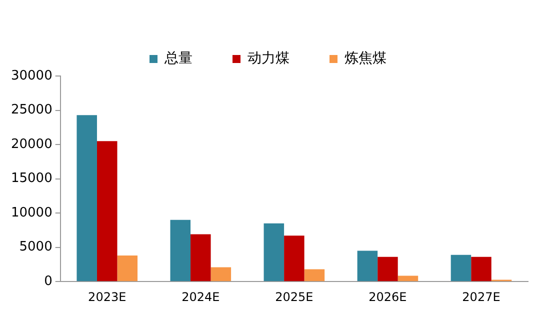  What do you see at coordinates (48, 281) in the screenshot?
I see `y-tick-label: 0` at bounding box center [48, 281].